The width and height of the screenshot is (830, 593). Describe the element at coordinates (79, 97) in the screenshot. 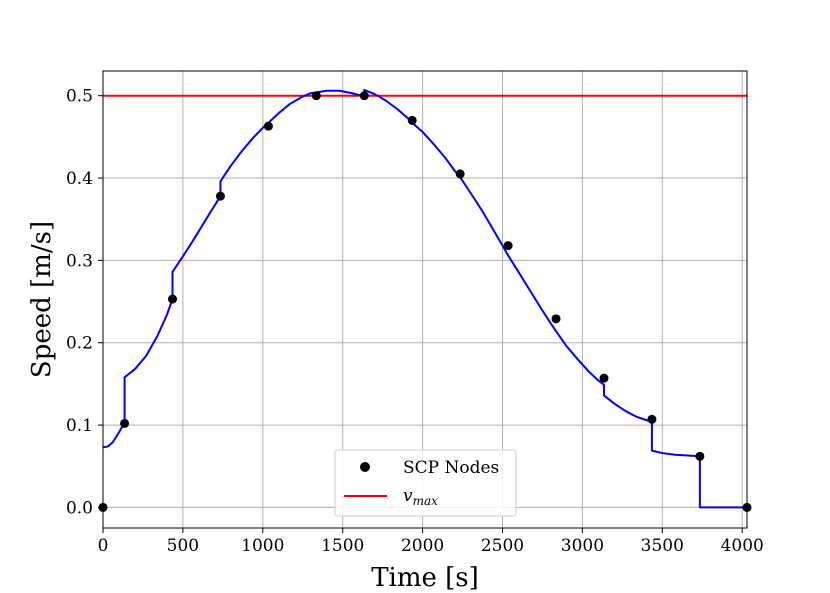

I see `y-tick-label: 0.5` at that location.